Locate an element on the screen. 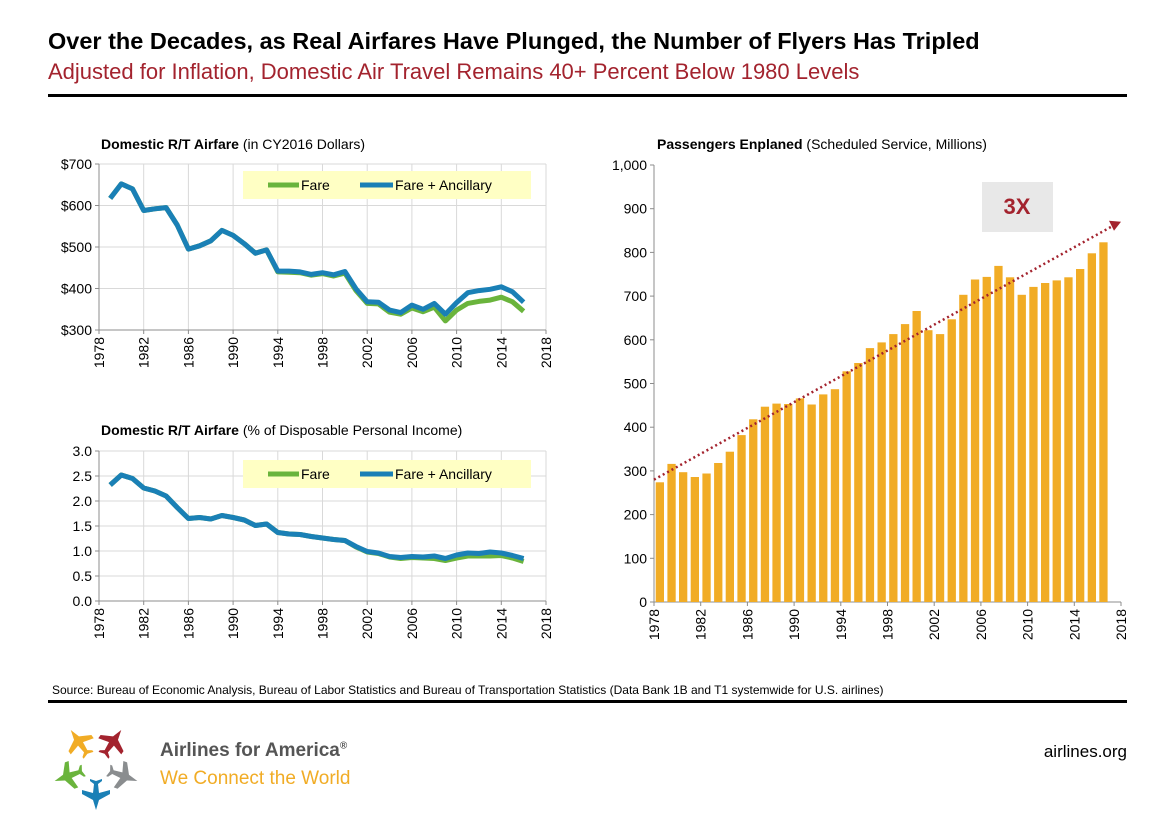 Image resolution: width=1171 pixels, height=832 pixels. chart1-x-tick-label: 1982 is located at coordinates (144, 352).